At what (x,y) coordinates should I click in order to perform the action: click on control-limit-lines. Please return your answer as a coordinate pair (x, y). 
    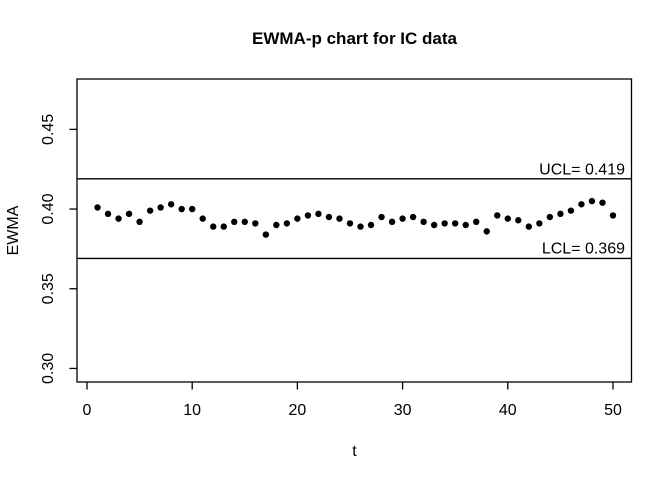
    Looking at the image, I should click on (354, 219).